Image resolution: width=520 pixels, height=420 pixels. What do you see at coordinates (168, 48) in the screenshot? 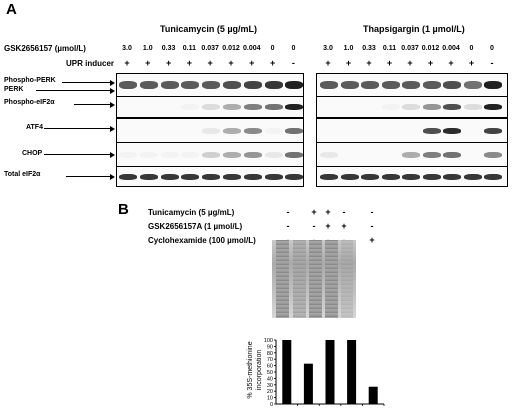
I see `tunicamycin-conc-label: 0.33` at bounding box center [168, 48].